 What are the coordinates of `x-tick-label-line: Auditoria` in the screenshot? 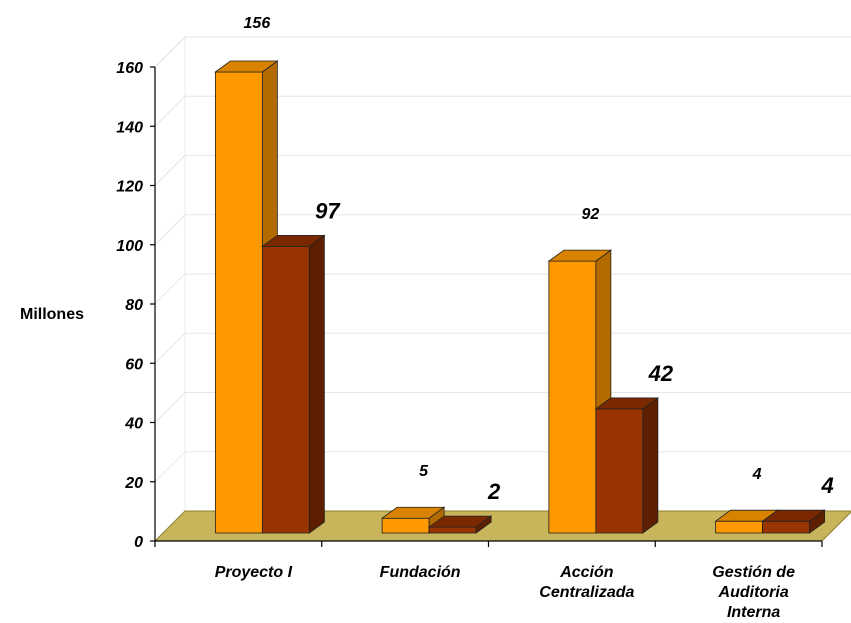 It's located at (753, 592).